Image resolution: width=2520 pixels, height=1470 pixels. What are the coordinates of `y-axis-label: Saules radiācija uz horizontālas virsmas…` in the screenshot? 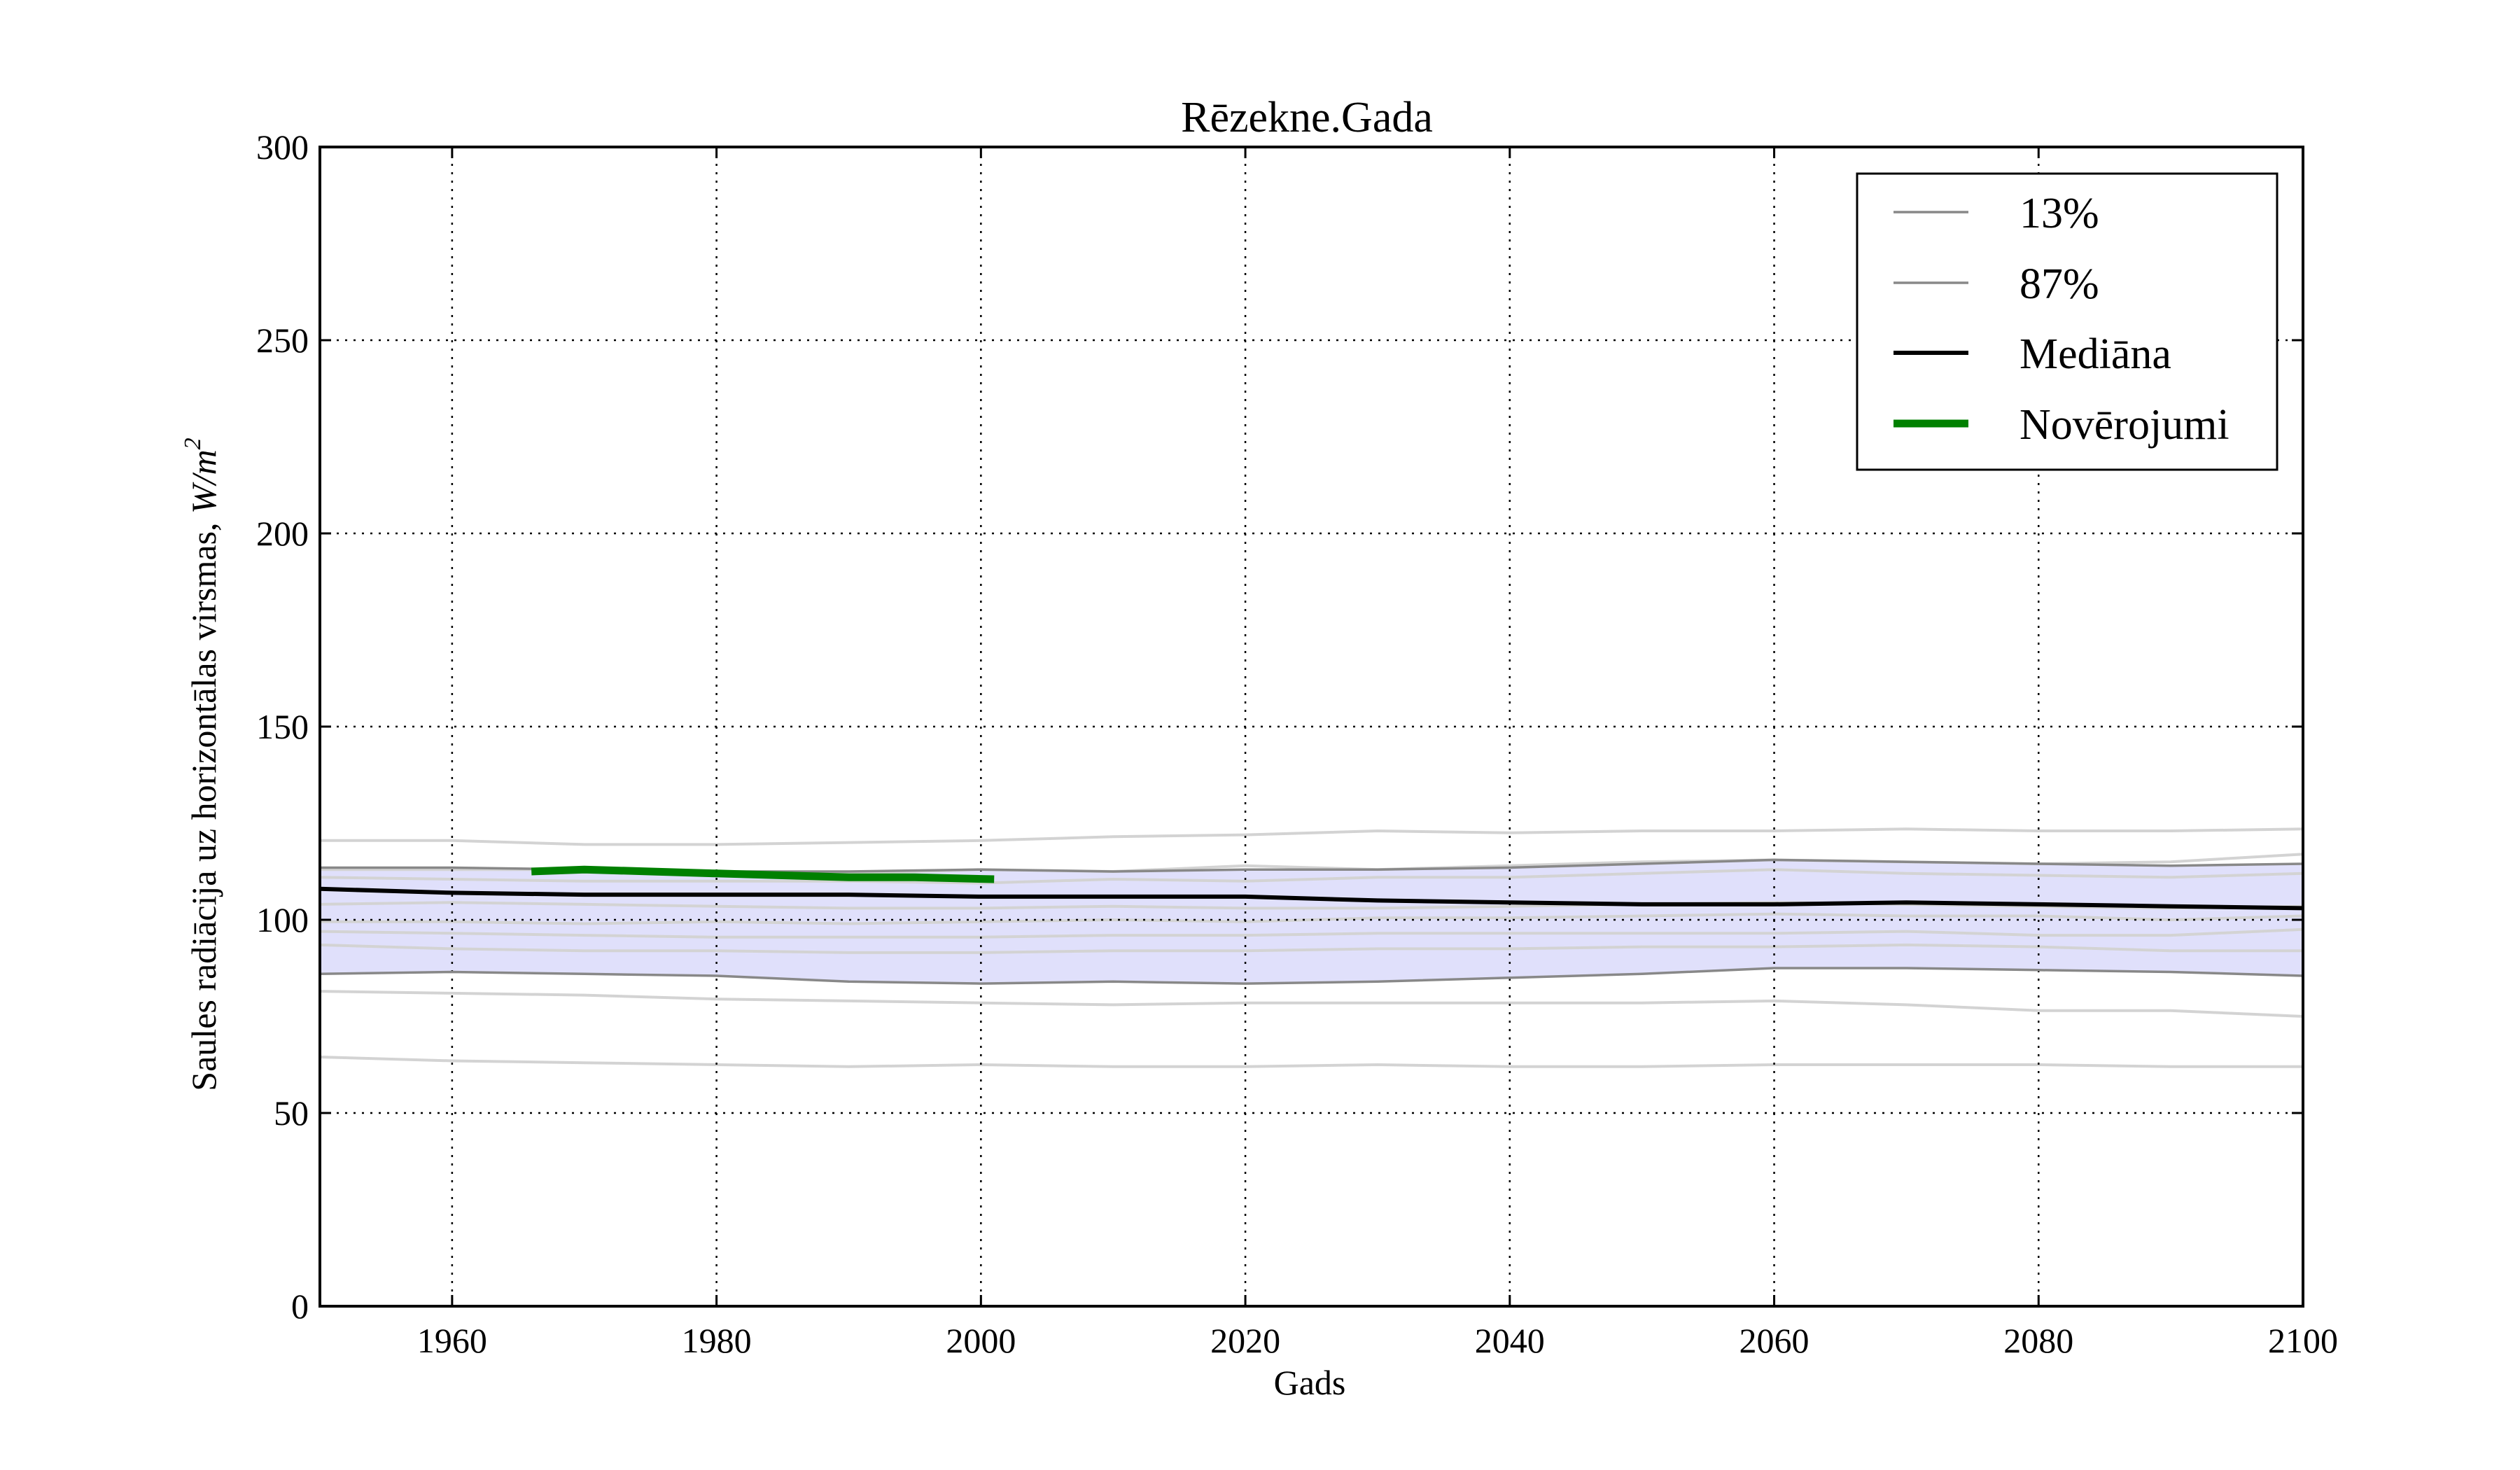 It's located at (201, 764).